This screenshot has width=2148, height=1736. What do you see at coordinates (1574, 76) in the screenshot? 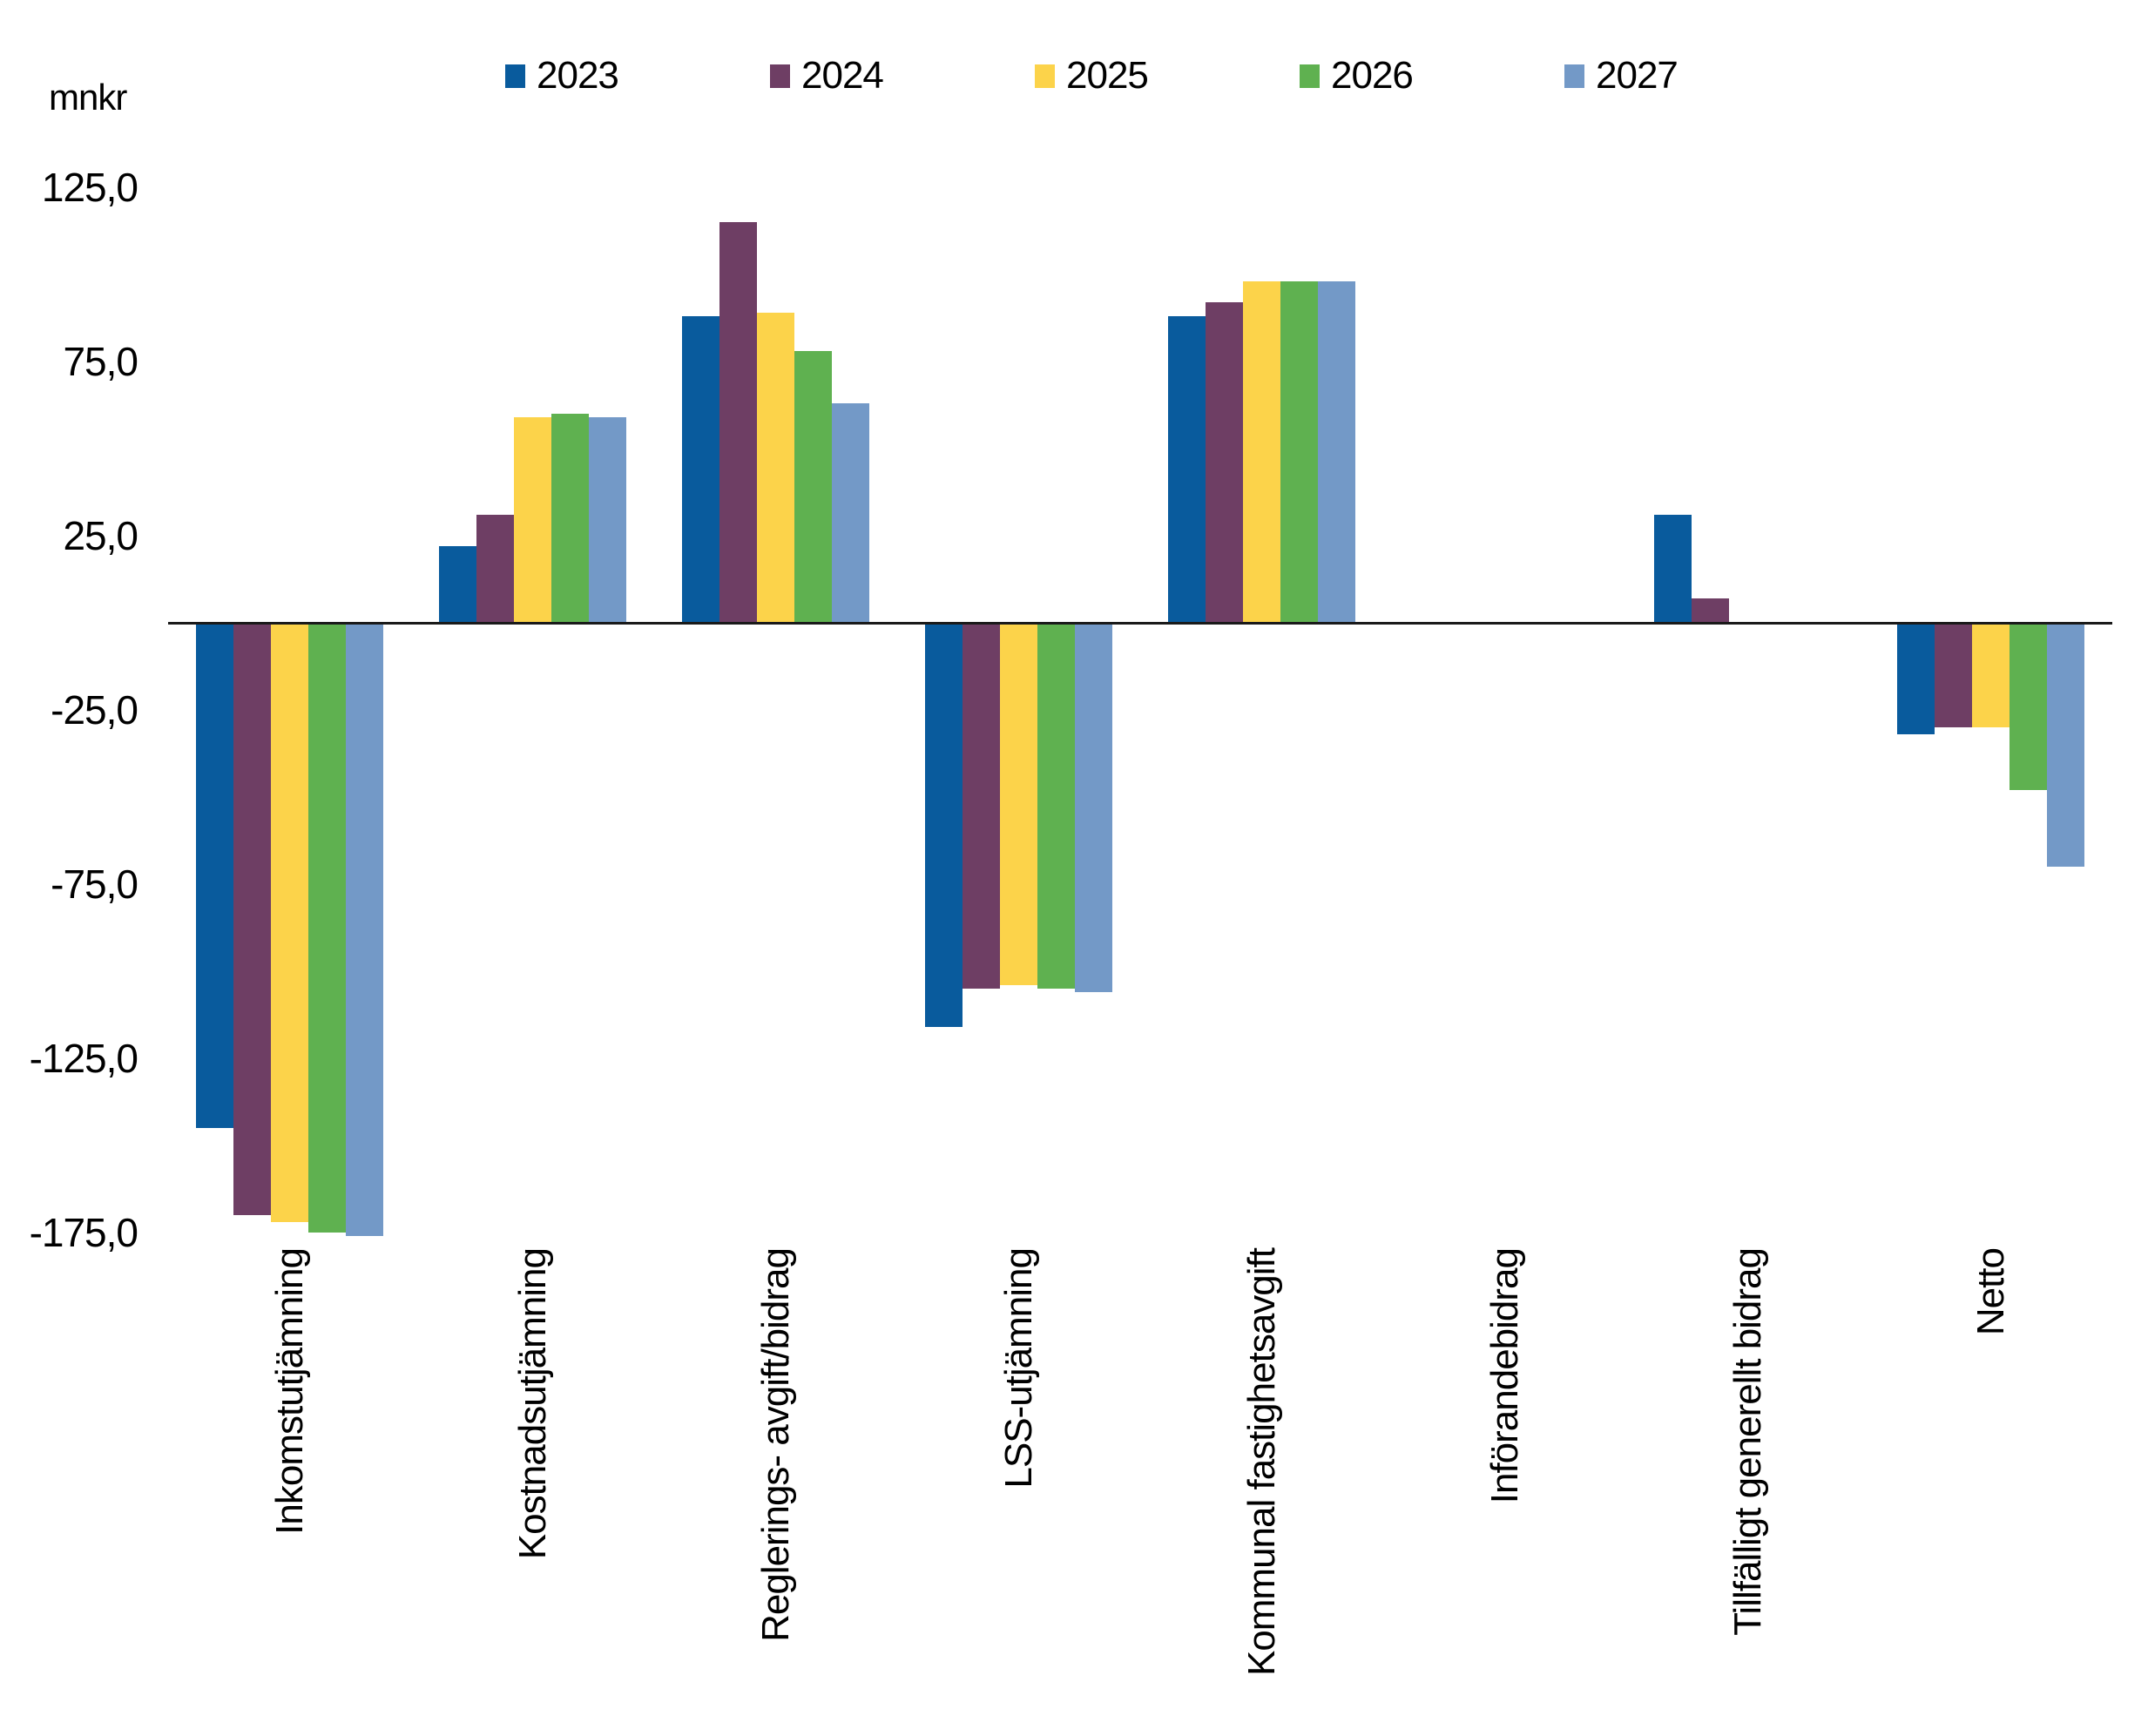
I see `legend-swatch-icon-2027` at bounding box center [1574, 76].